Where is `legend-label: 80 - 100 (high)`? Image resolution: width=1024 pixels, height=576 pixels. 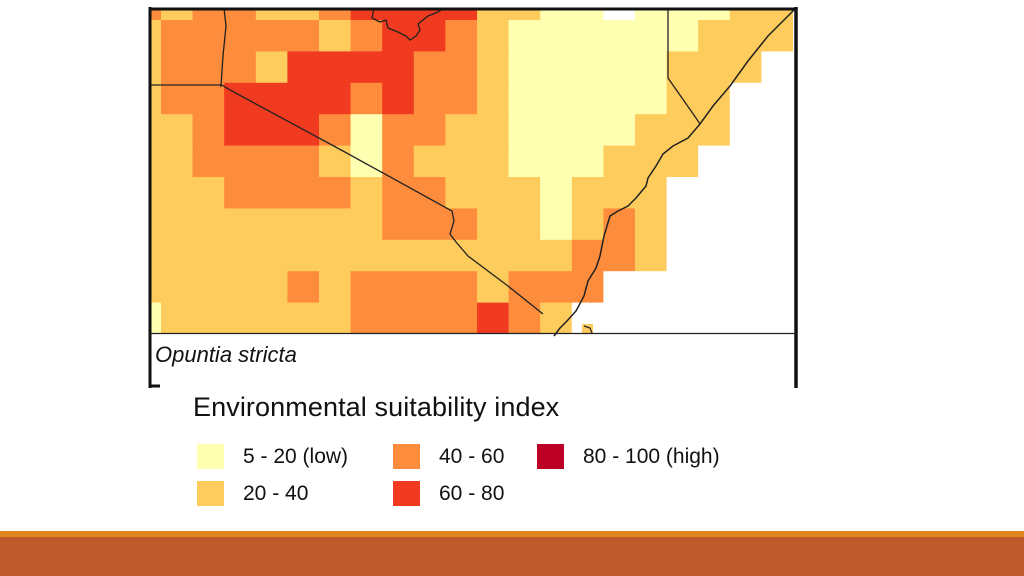 legend-label: 80 - 100 (high) is located at coordinates (651, 456).